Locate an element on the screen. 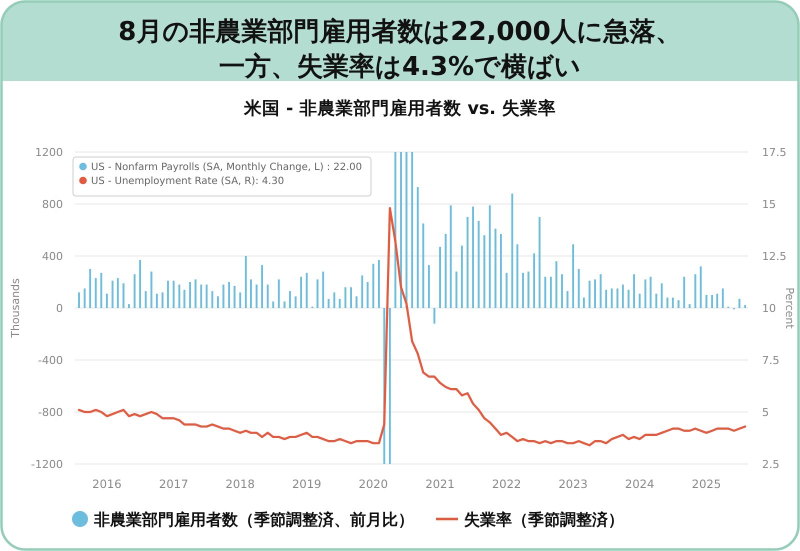  y2-axis-title: Percent is located at coordinates (789, 308).